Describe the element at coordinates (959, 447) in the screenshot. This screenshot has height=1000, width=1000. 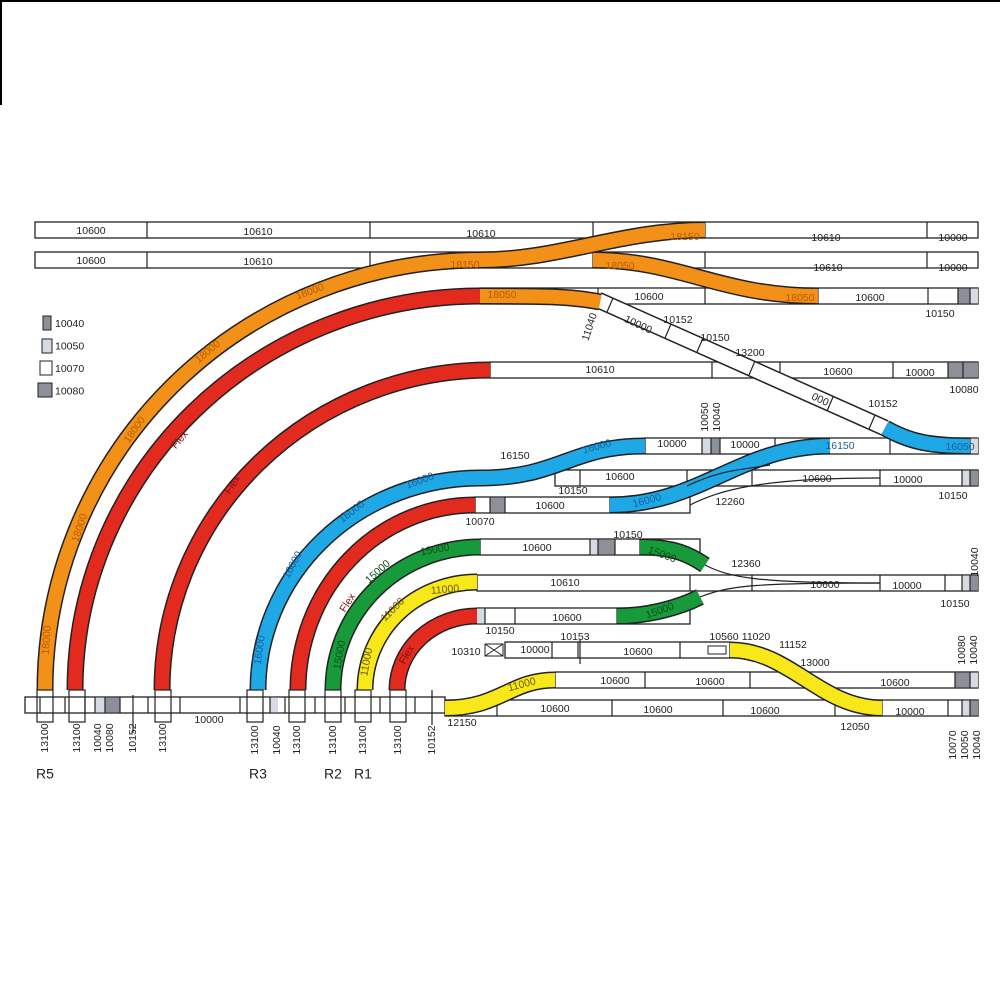
I see `part-label: 16050` at that location.